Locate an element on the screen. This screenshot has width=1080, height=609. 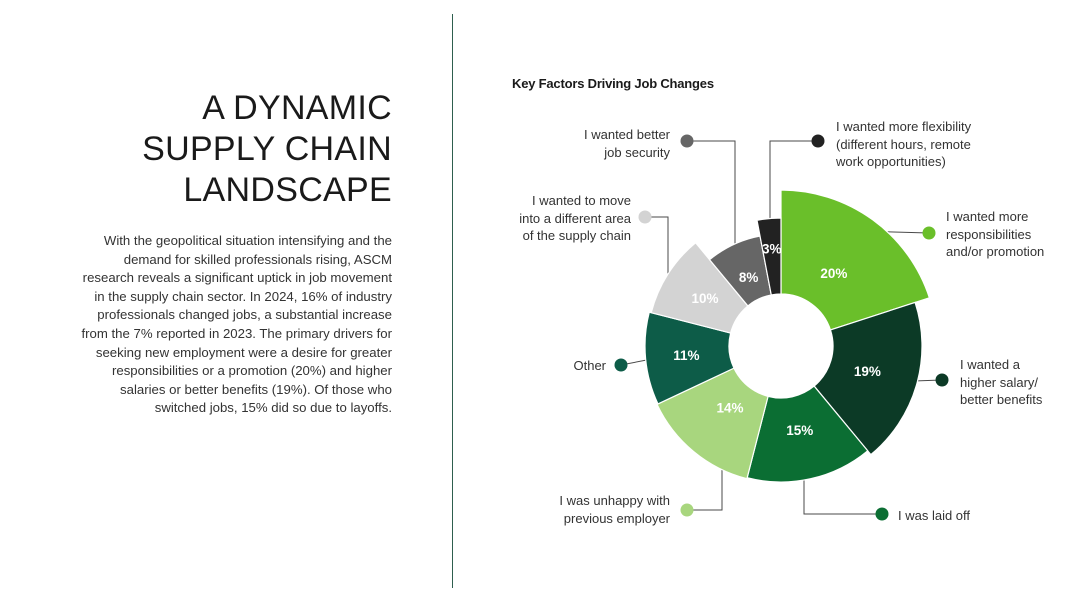
slice-value-label: 11% is located at coordinates (686, 355).